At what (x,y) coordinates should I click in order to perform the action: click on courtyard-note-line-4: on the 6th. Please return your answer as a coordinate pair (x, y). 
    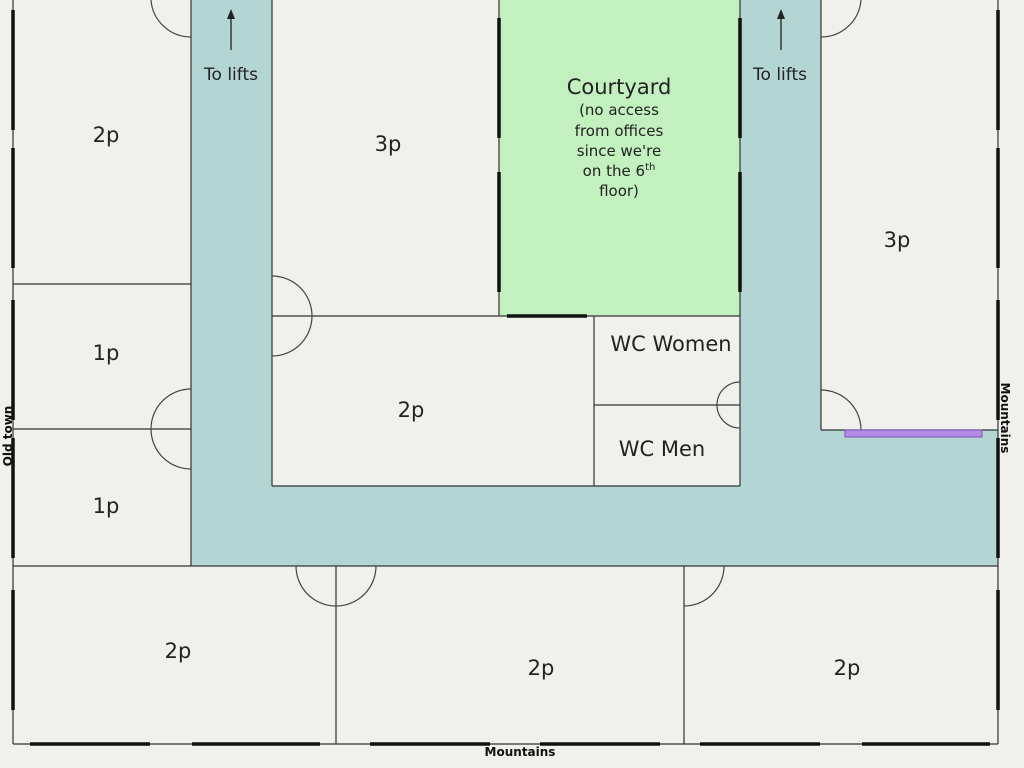
    Looking at the image, I should click on (619, 171).